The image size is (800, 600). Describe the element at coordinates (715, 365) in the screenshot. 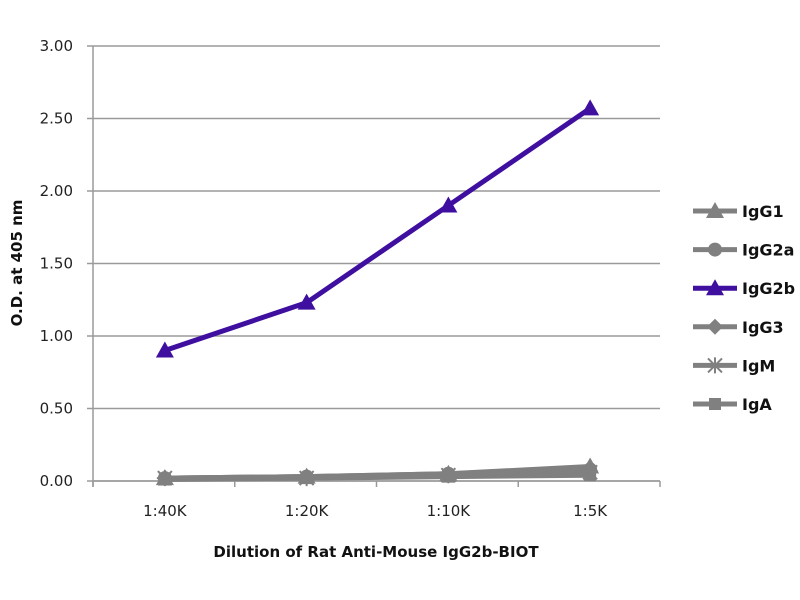

I see `legend-marker-igm` at that location.